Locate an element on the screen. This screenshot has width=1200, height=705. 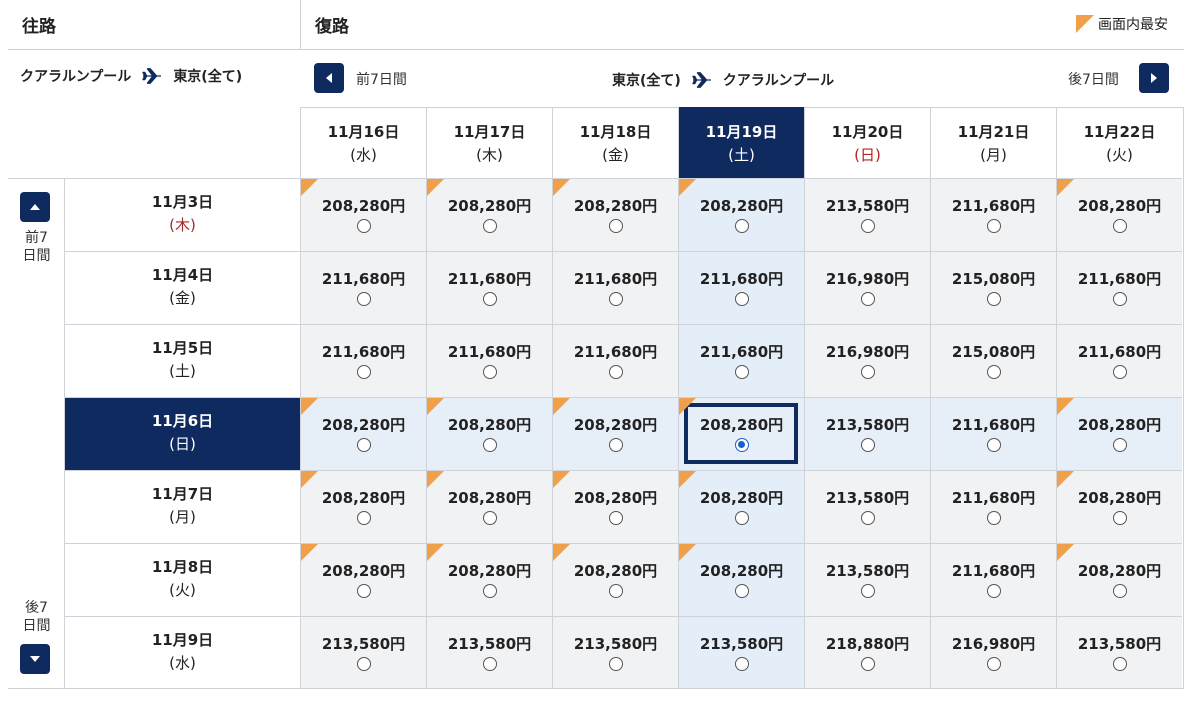
return-next-week-button is located at coordinates (1154, 78).